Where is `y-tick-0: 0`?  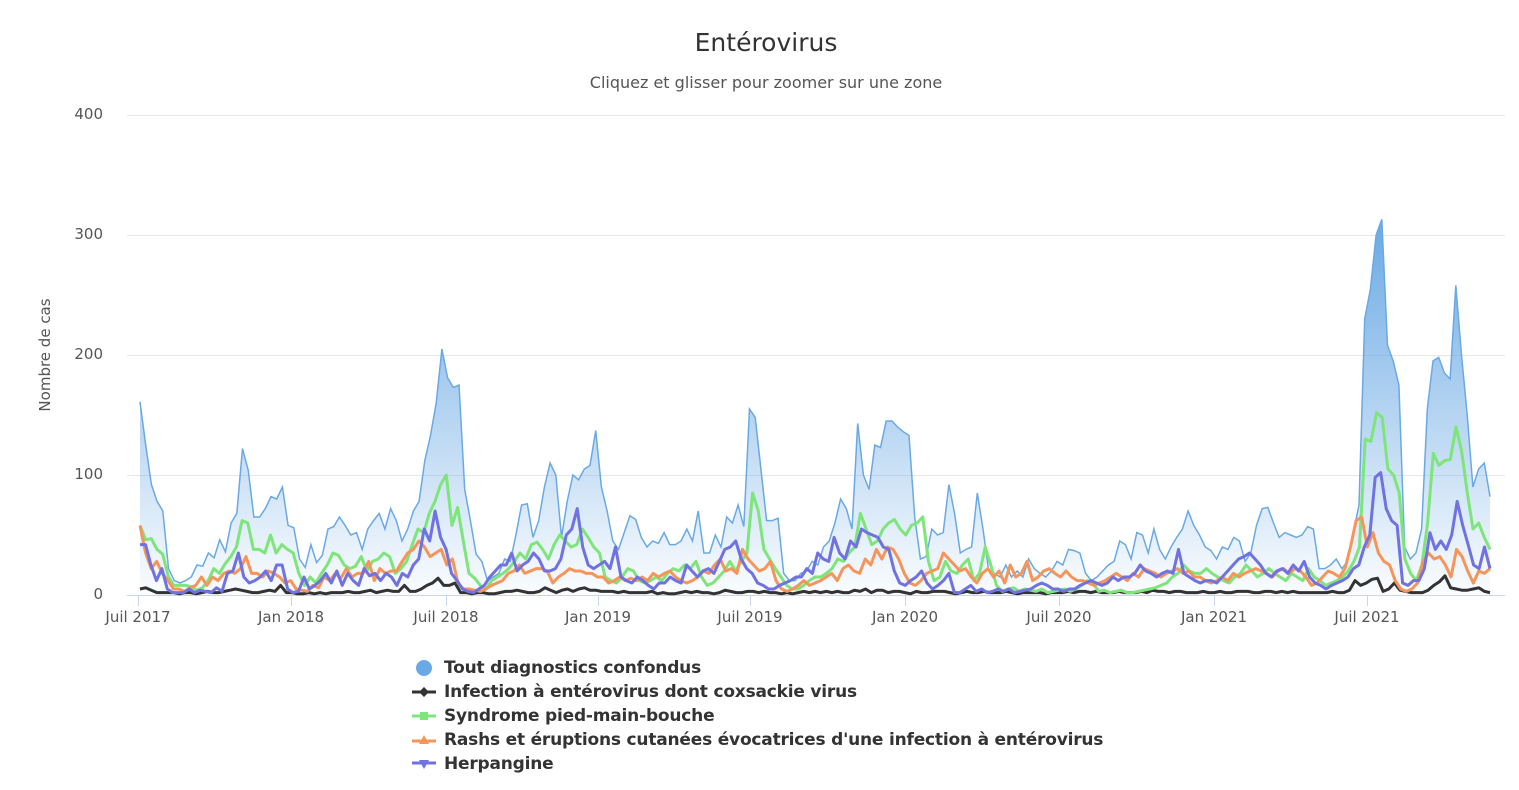
y-tick-0: 0 is located at coordinates (98, 594).